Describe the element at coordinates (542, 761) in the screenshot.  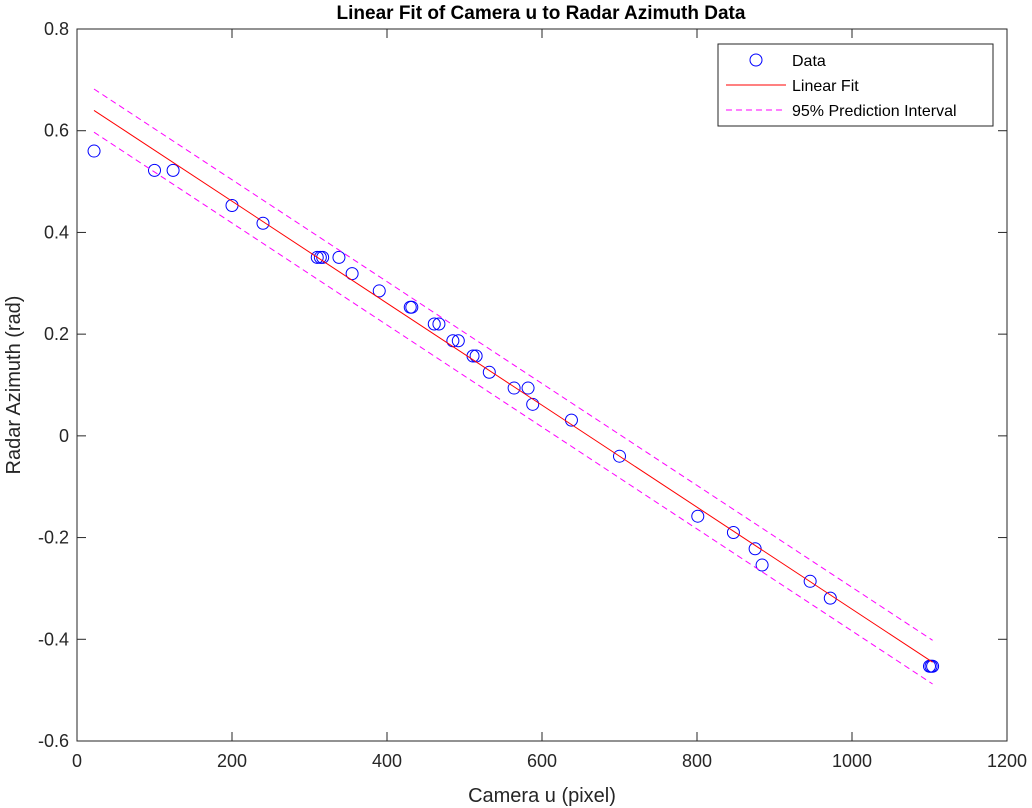
I see `x-tick-label: 600` at that location.